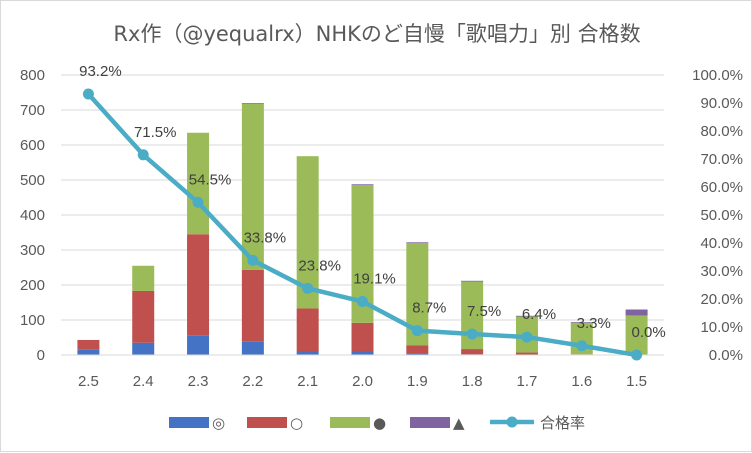 This screenshot has height=453, width=752. Describe the element at coordinates (143, 381) in the screenshot. I see `x-tick-label: 2.4` at that location.